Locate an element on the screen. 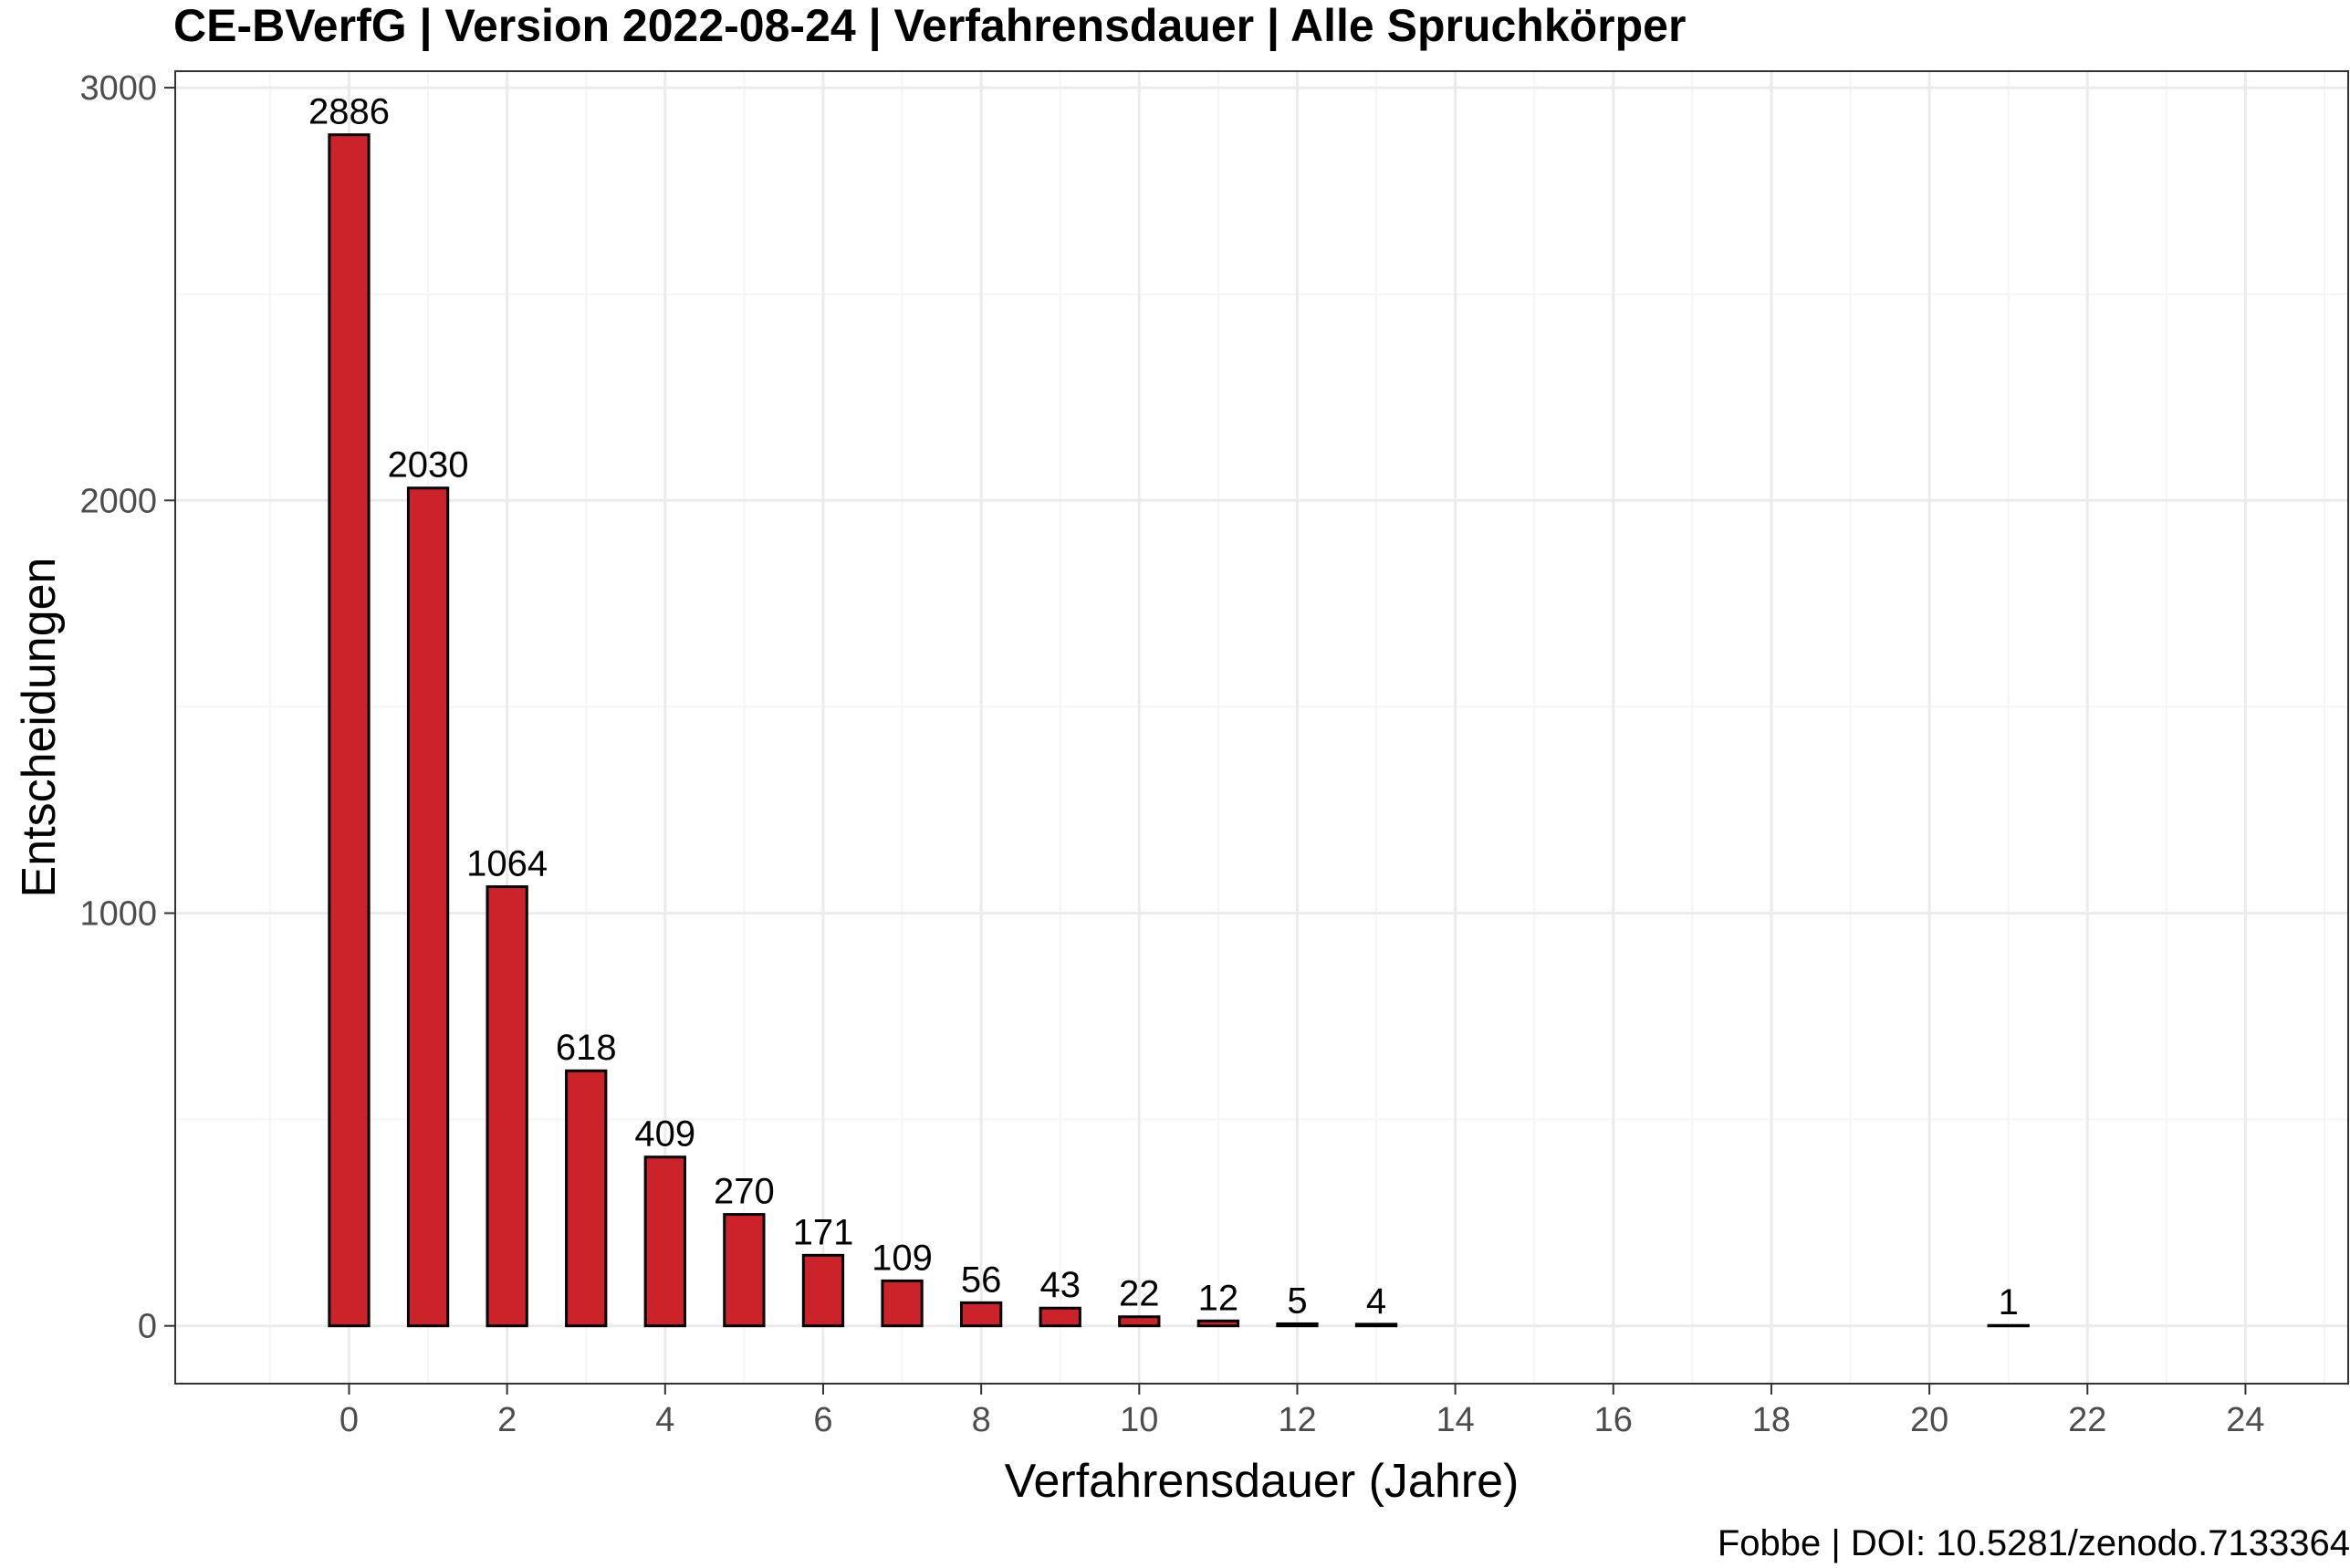  bar-value-label: 1 is located at coordinates (2009, 1302).